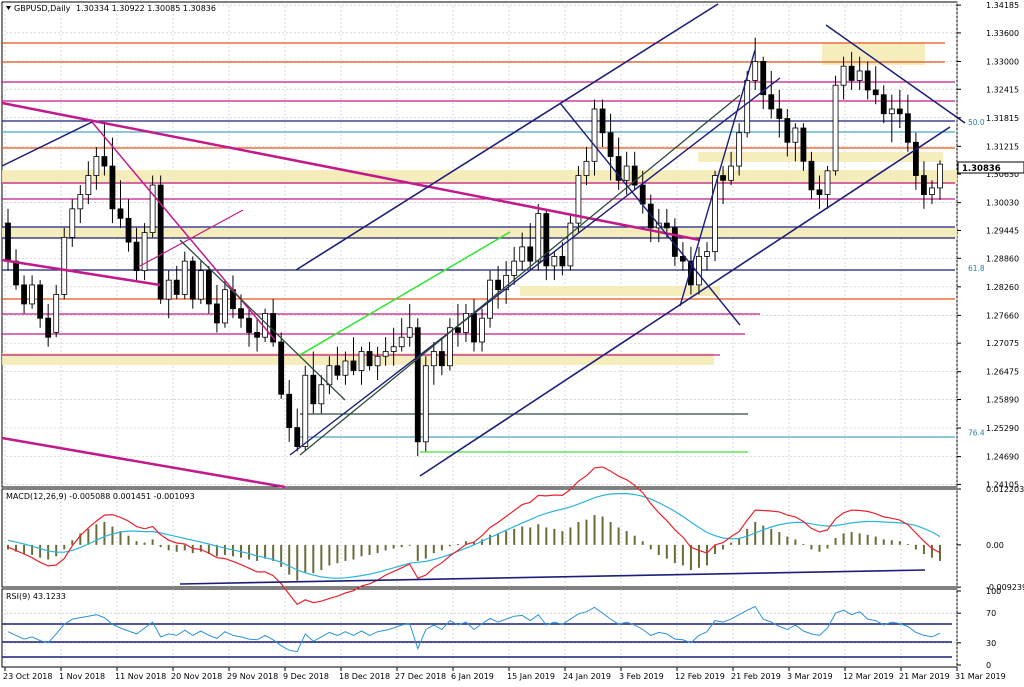  I want to click on time-tick-label: 21 Feb 2019, so click(756, 676).